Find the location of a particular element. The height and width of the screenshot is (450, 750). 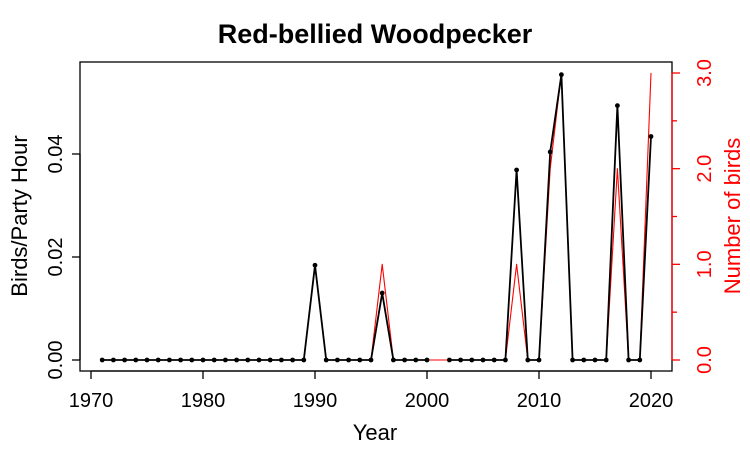

y-tick-label-right: 0.0 is located at coordinates (705, 360).